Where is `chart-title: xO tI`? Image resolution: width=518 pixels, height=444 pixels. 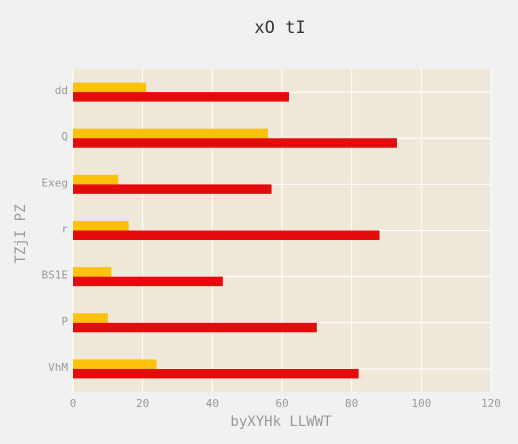
chart-title: xO tI is located at coordinates (279, 28).